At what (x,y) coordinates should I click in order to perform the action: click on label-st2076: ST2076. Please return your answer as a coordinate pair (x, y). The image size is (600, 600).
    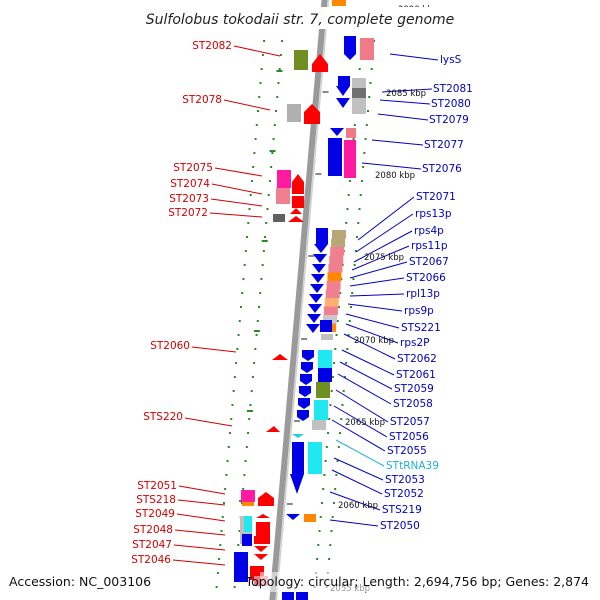
    Looking at the image, I should click on (442, 169).